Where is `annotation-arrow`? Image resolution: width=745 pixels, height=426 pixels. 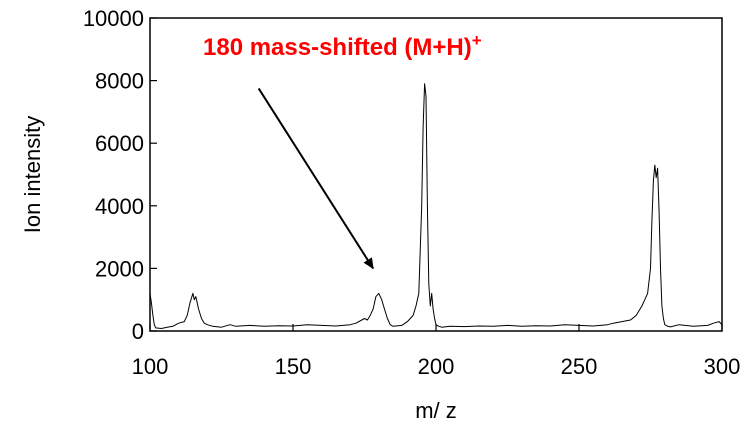 annotation-arrow is located at coordinates (315, 178).